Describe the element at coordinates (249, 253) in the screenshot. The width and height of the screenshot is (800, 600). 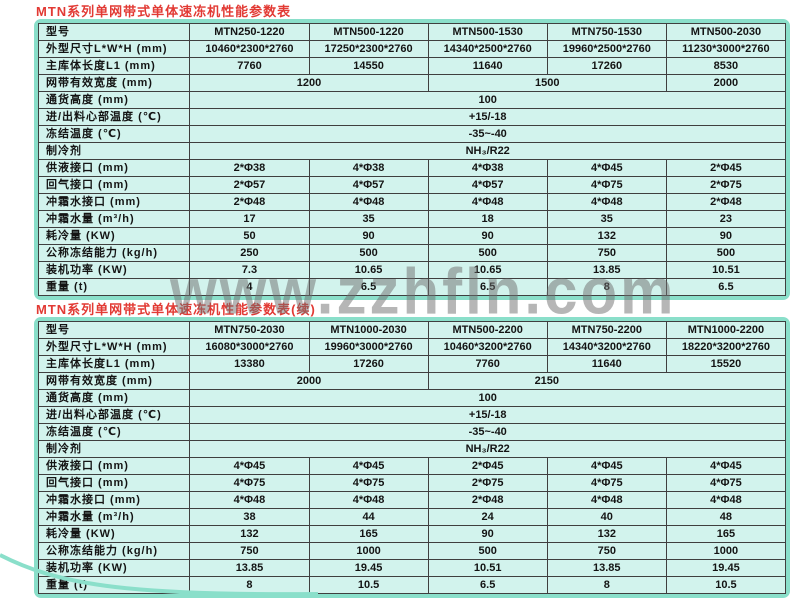
I see `value-cell: 250` at that location.